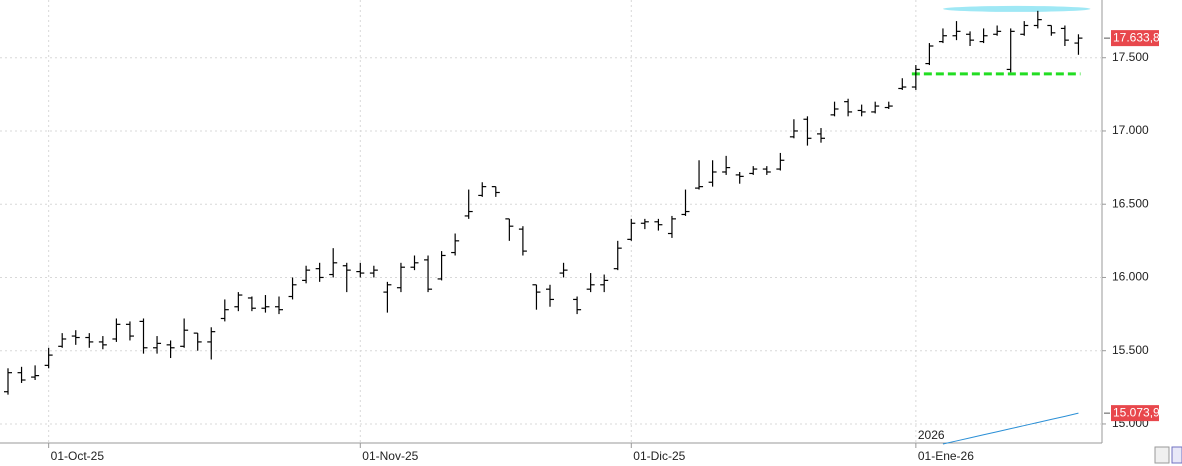 The image size is (1182, 466). I want to click on x-tick-label: 01-Dic-25, so click(659, 456).